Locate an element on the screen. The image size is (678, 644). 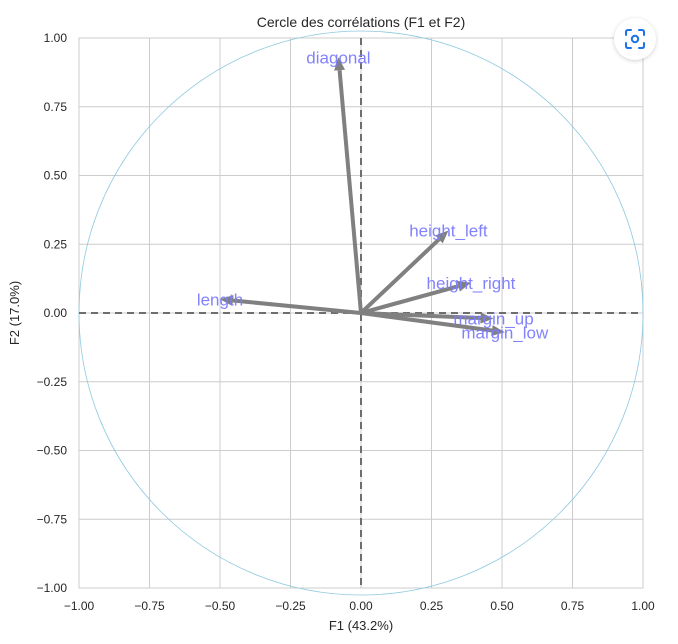
arrowhead-height-right is located at coordinates (463, 286).